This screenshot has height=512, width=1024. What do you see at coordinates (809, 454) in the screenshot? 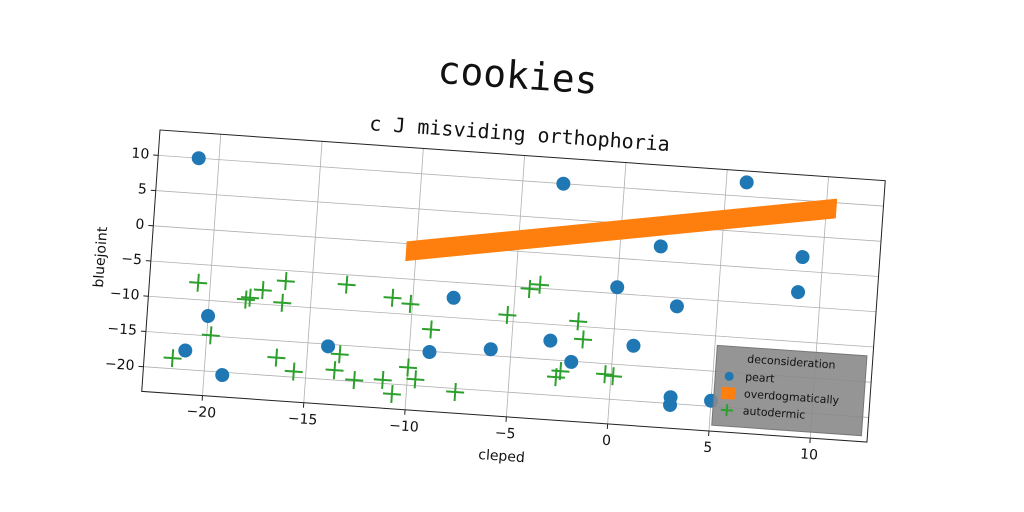
I see `x-tick-label: 10` at bounding box center [809, 454].